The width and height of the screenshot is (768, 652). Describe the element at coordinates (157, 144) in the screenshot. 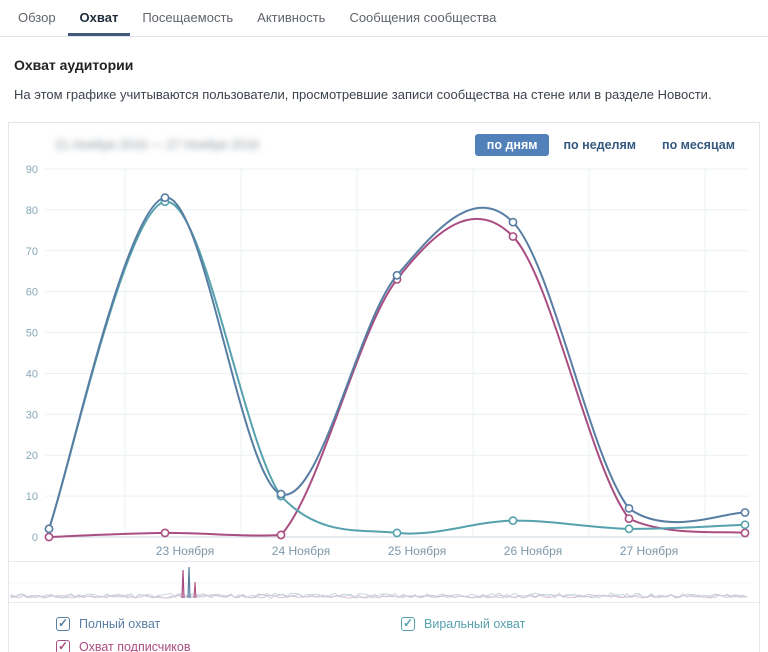

I see `date-range: 21 Ноября 2016 — 27 Ноября 2016` at that location.